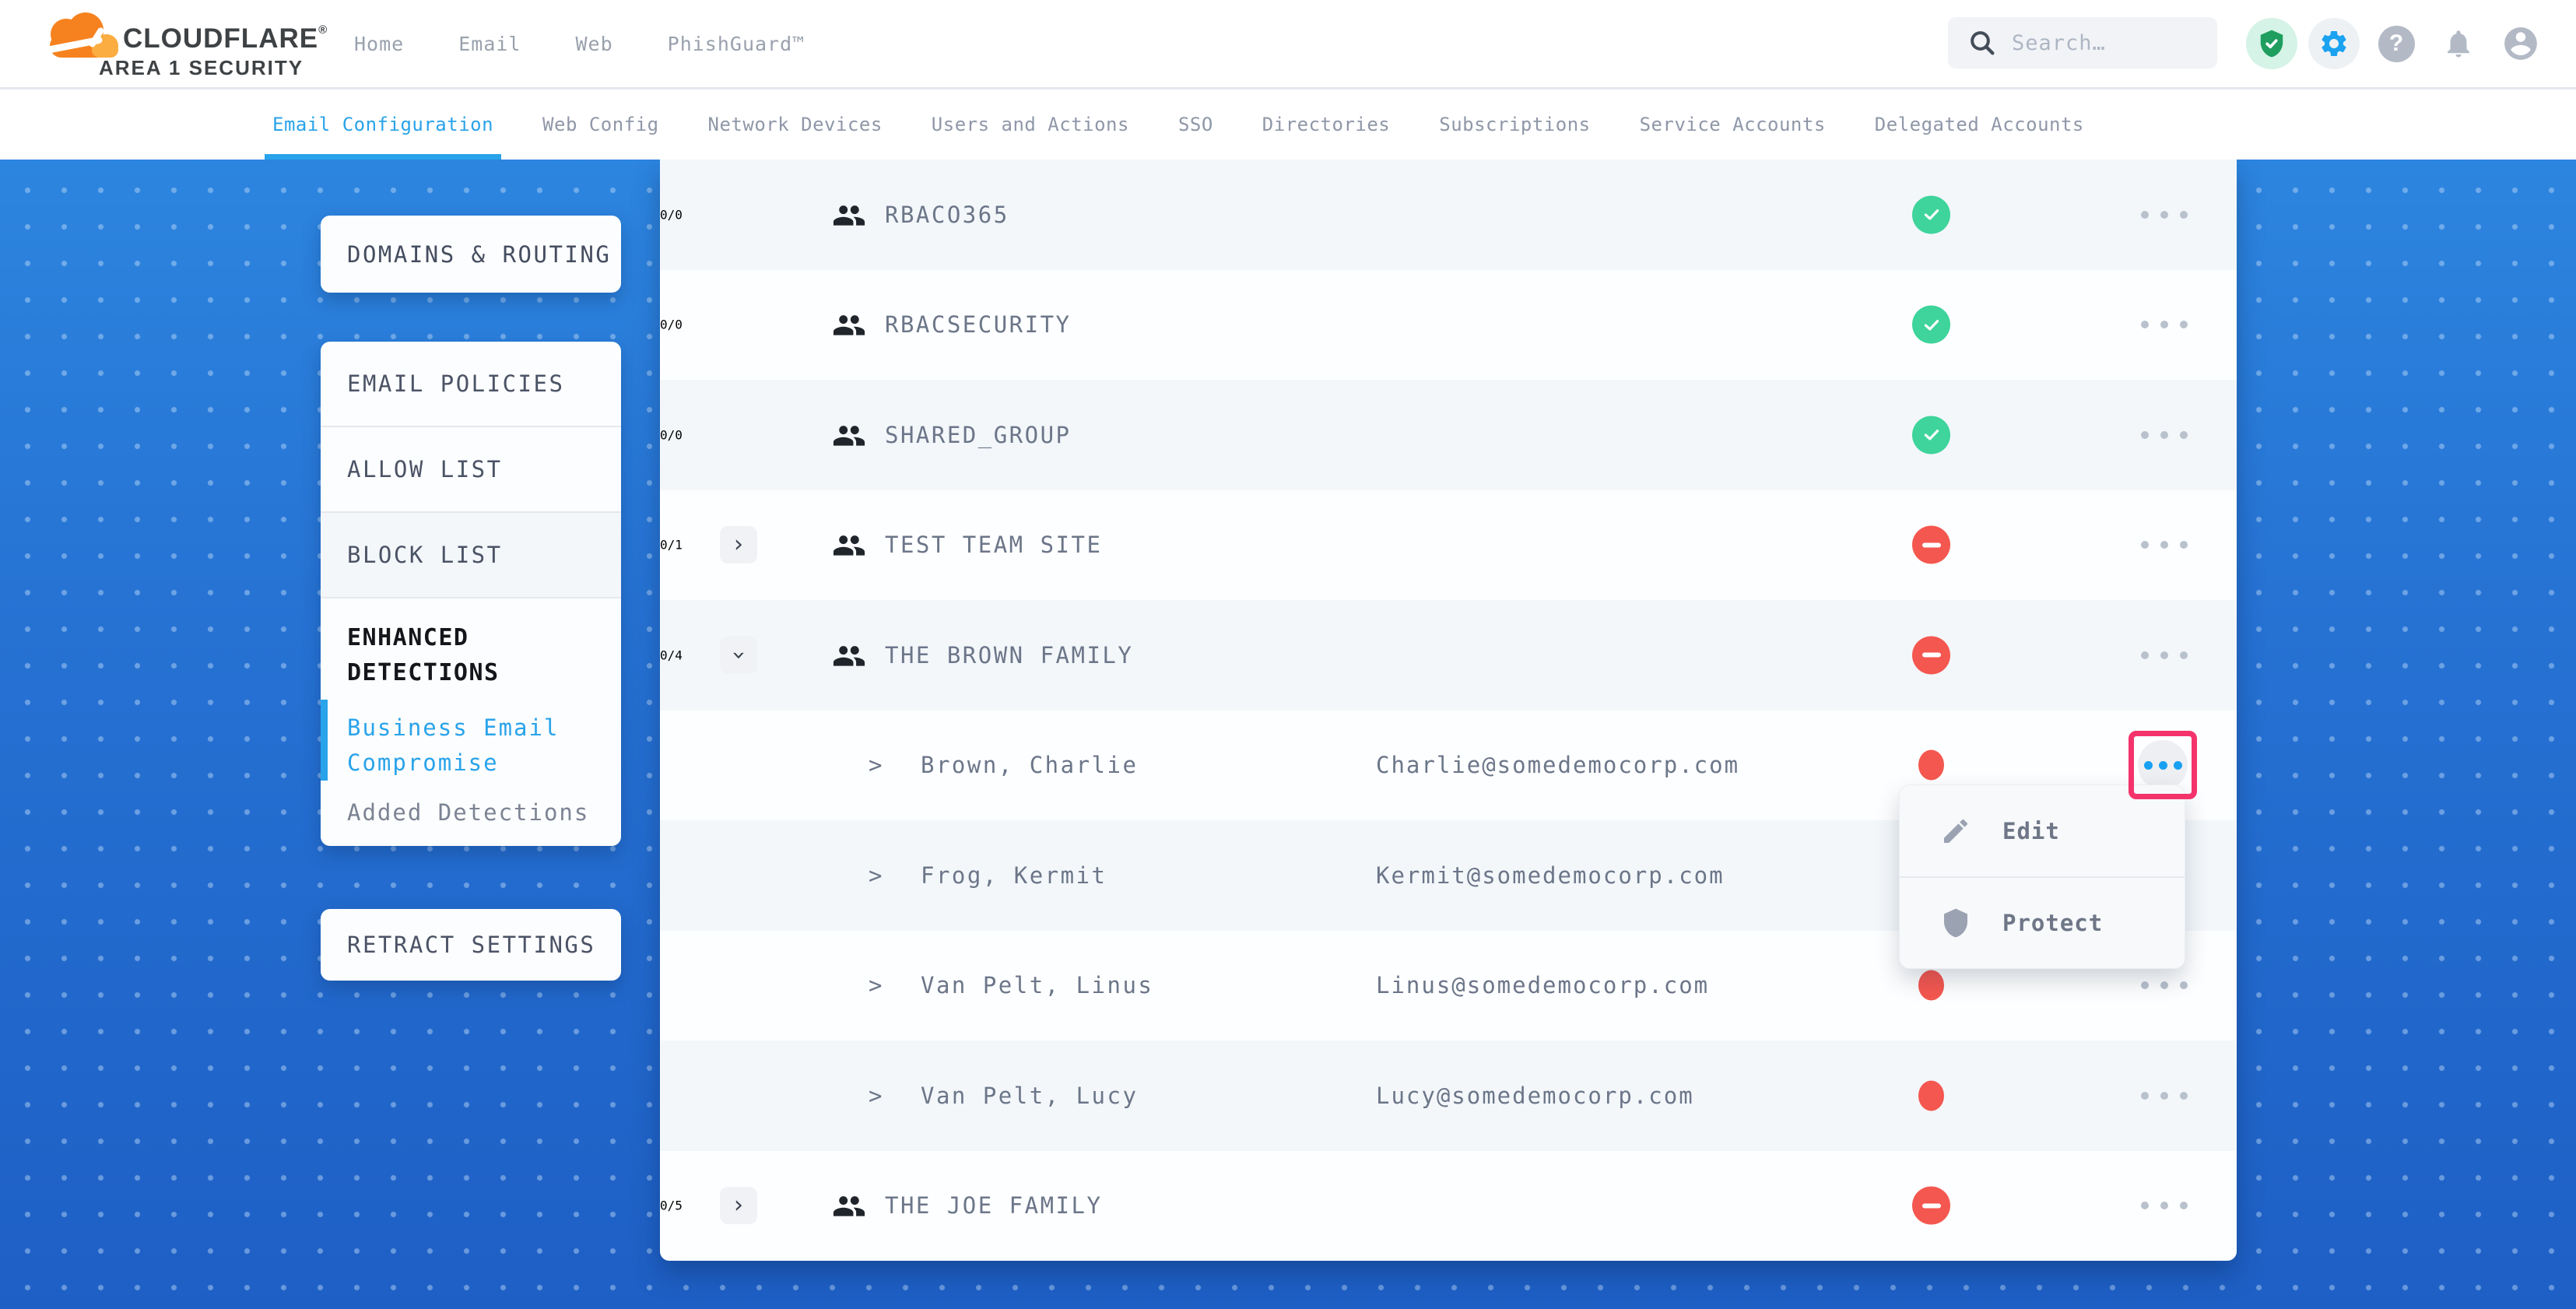  What do you see at coordinates (380, 43) in the screenshot?
I see `nav-home: Home` at bounding box center [380, 43].